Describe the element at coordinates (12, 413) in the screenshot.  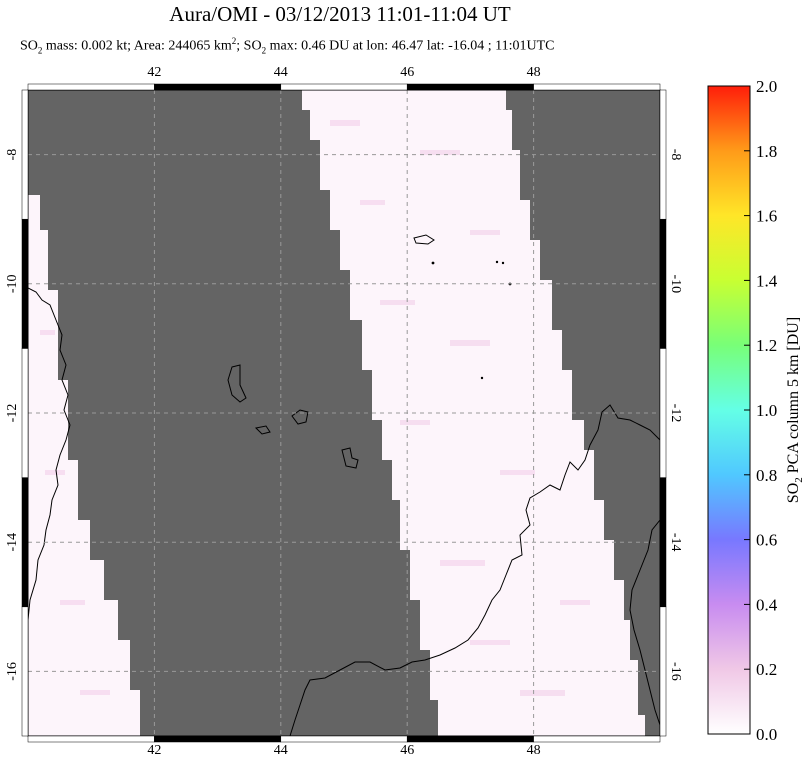
I see `lat-tick-left--12: -12` at that location.